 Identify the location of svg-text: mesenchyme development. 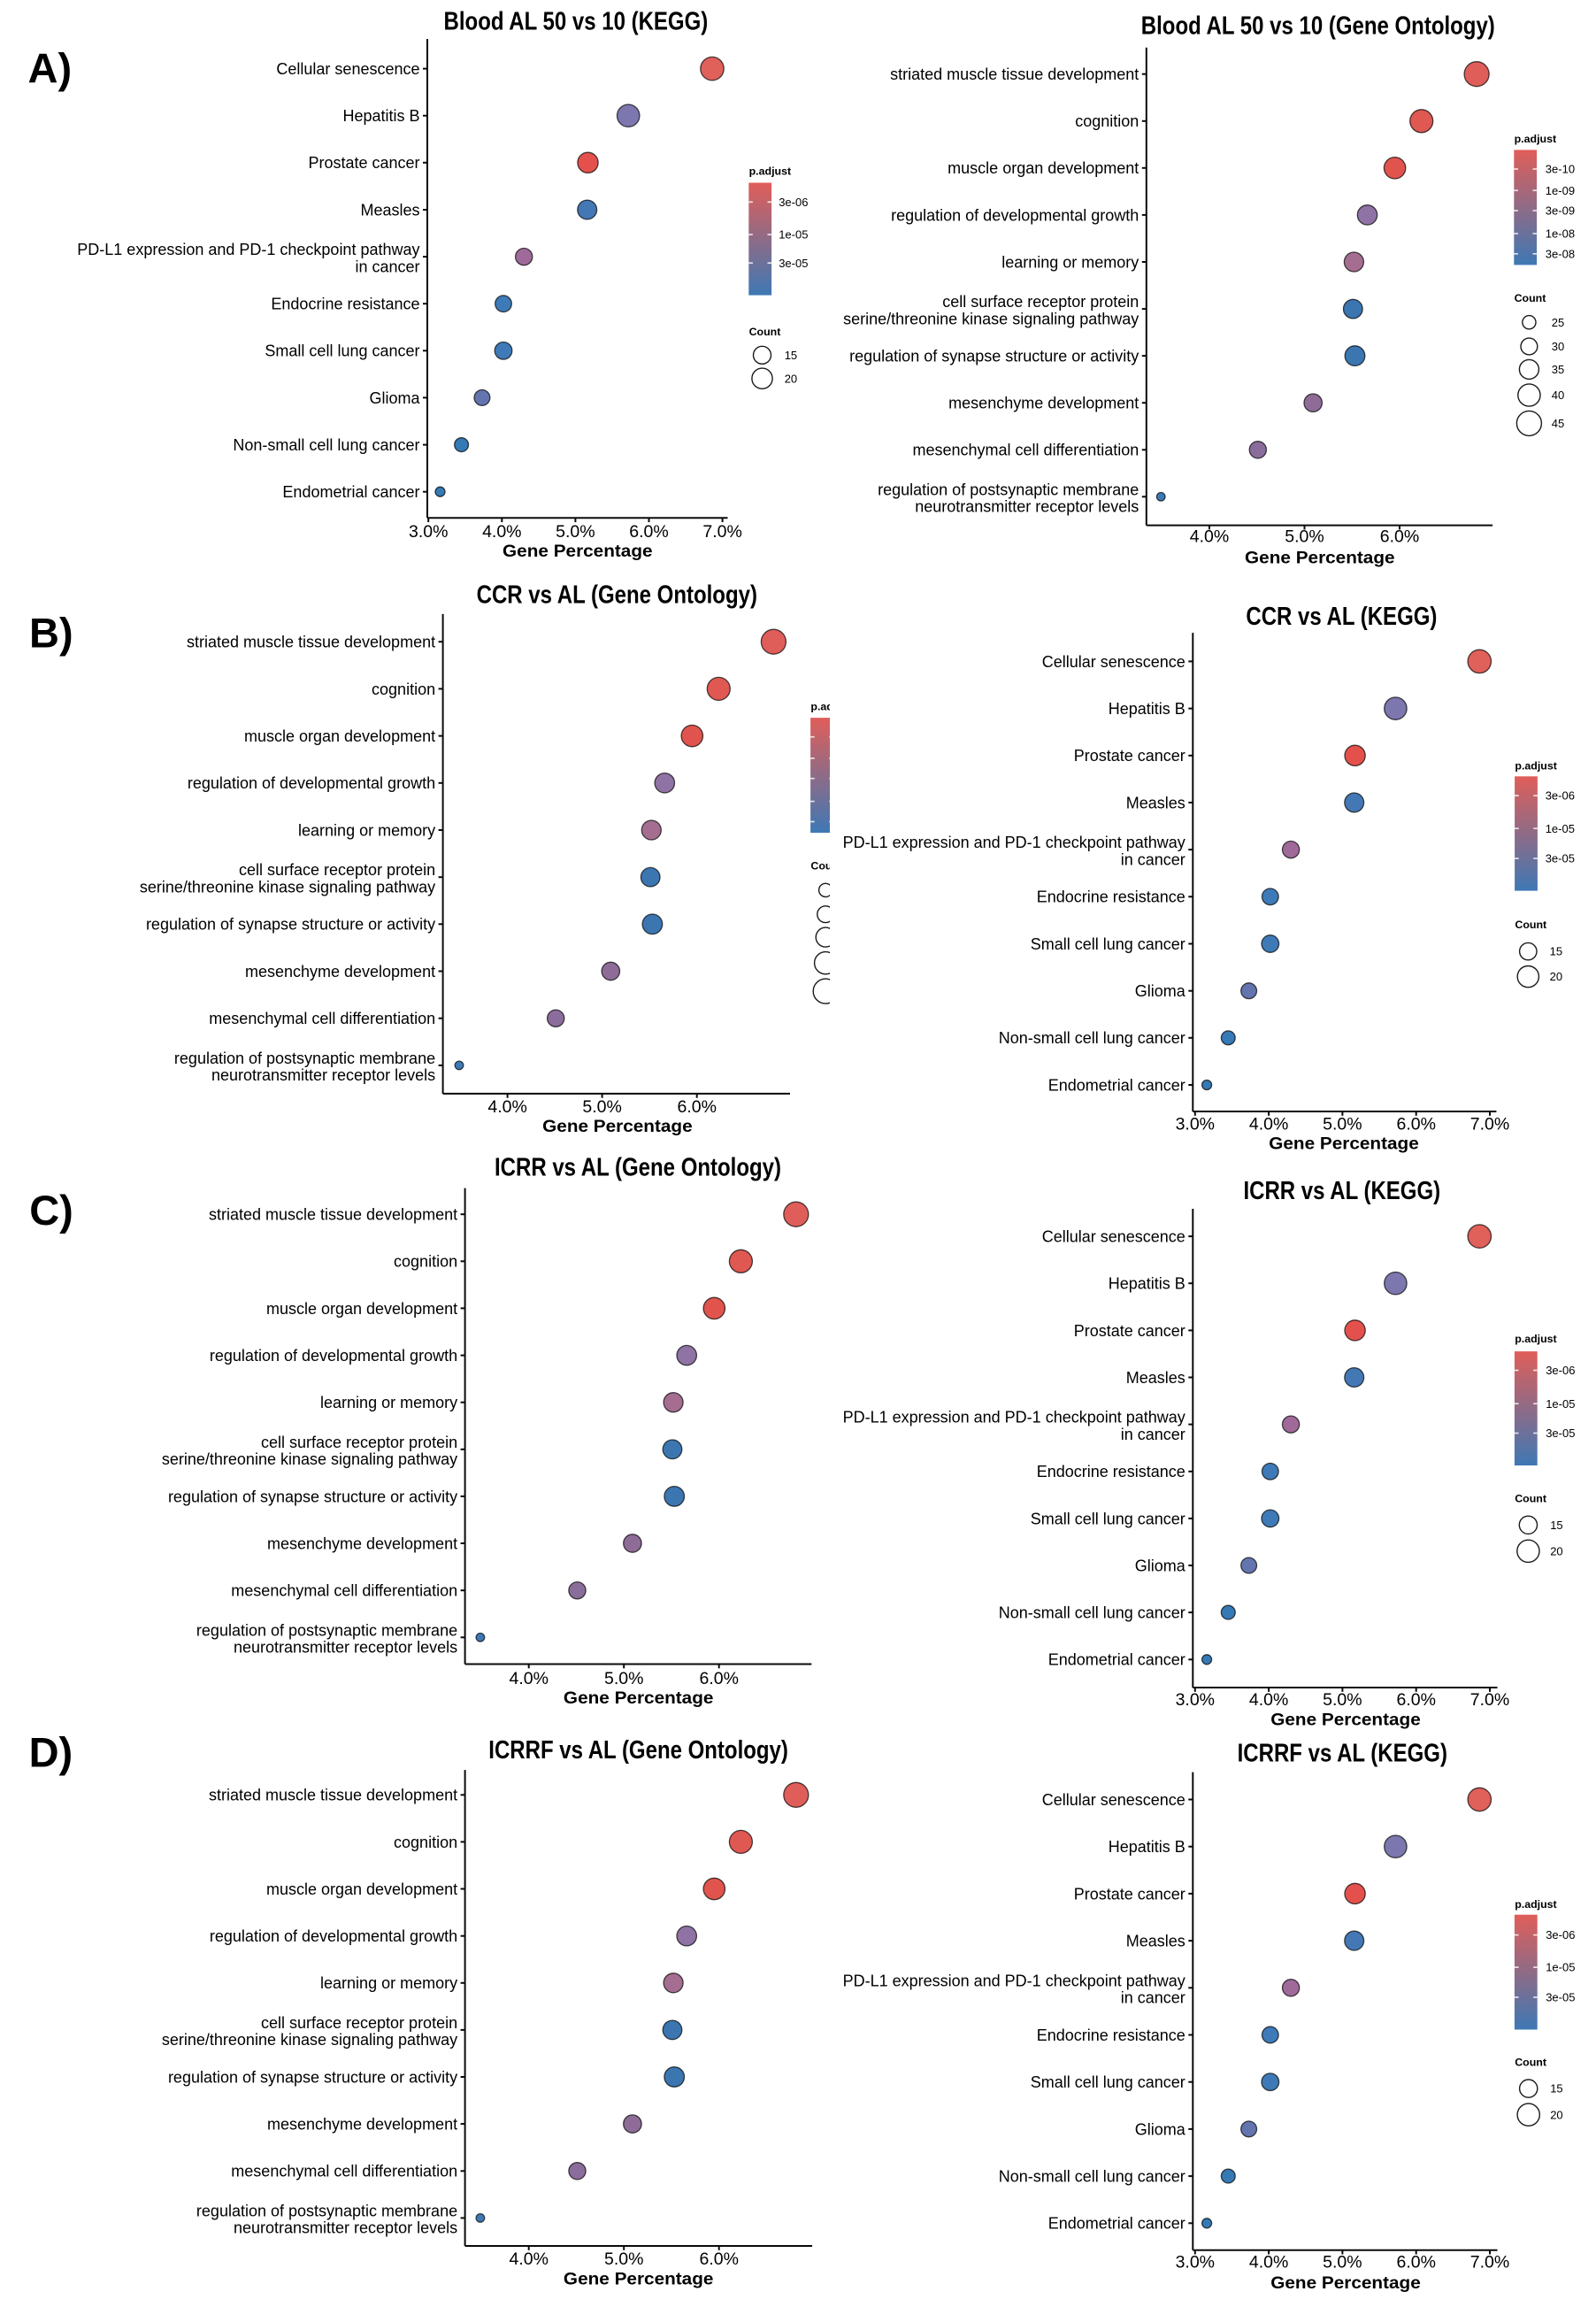
(362, 2125).